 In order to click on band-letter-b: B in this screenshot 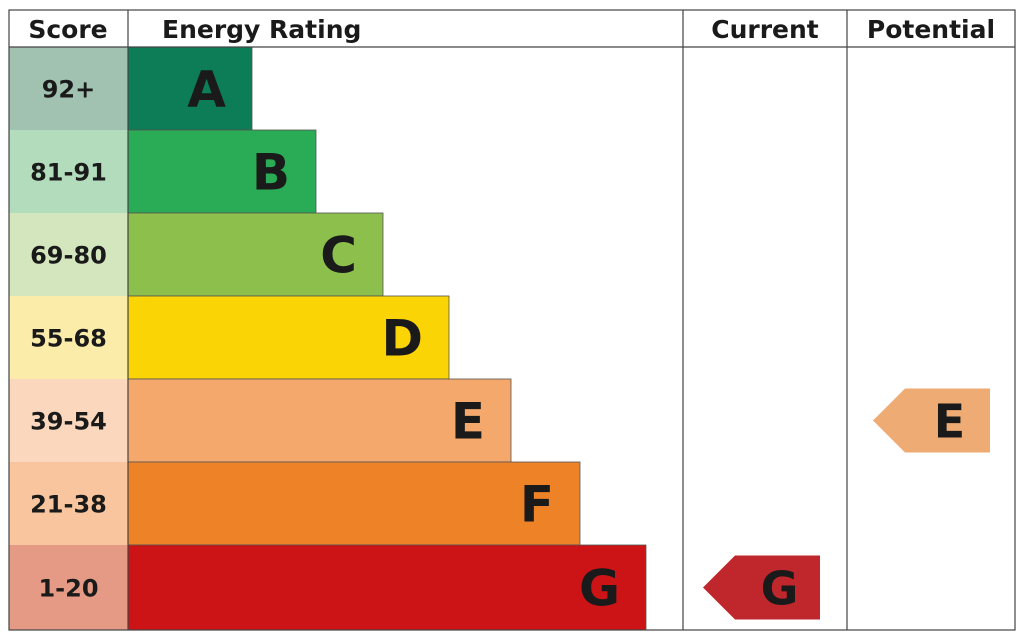, I will do `click(271, 173)`.